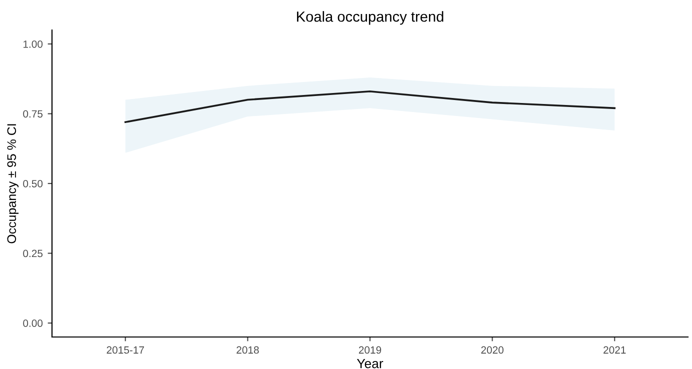 This screenshot has width=692, height=369. I want to click on line-series, so click(370, 107).